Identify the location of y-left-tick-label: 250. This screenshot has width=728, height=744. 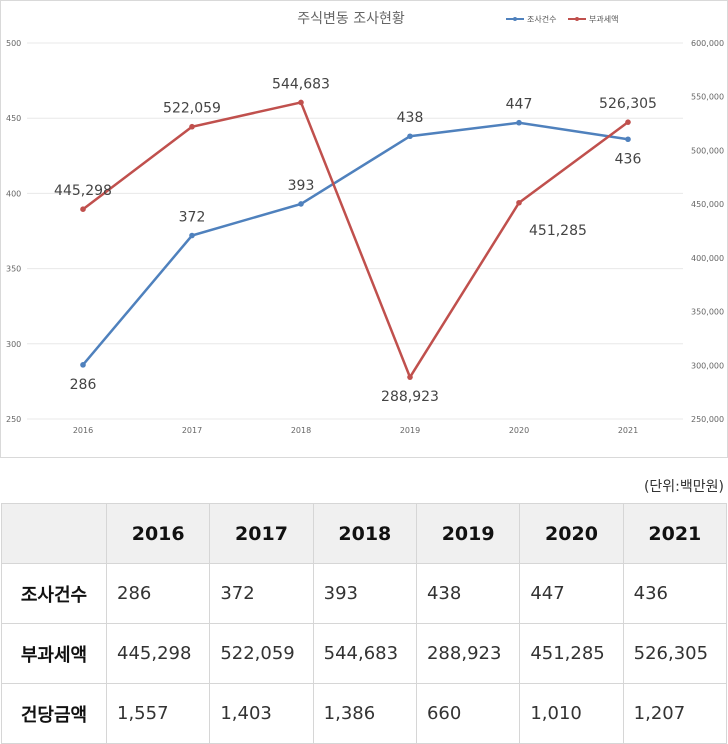
(13, 419).